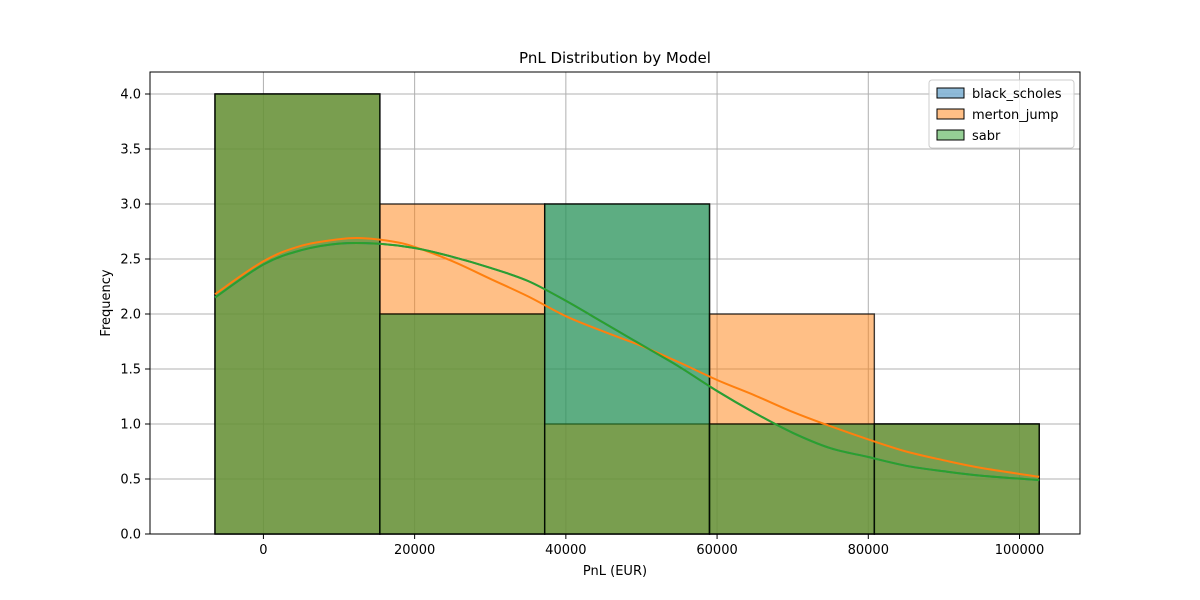  Describe the element at coordinates (716, 550) in the screenshot. I see `x-tick-label: 60000` at that location.